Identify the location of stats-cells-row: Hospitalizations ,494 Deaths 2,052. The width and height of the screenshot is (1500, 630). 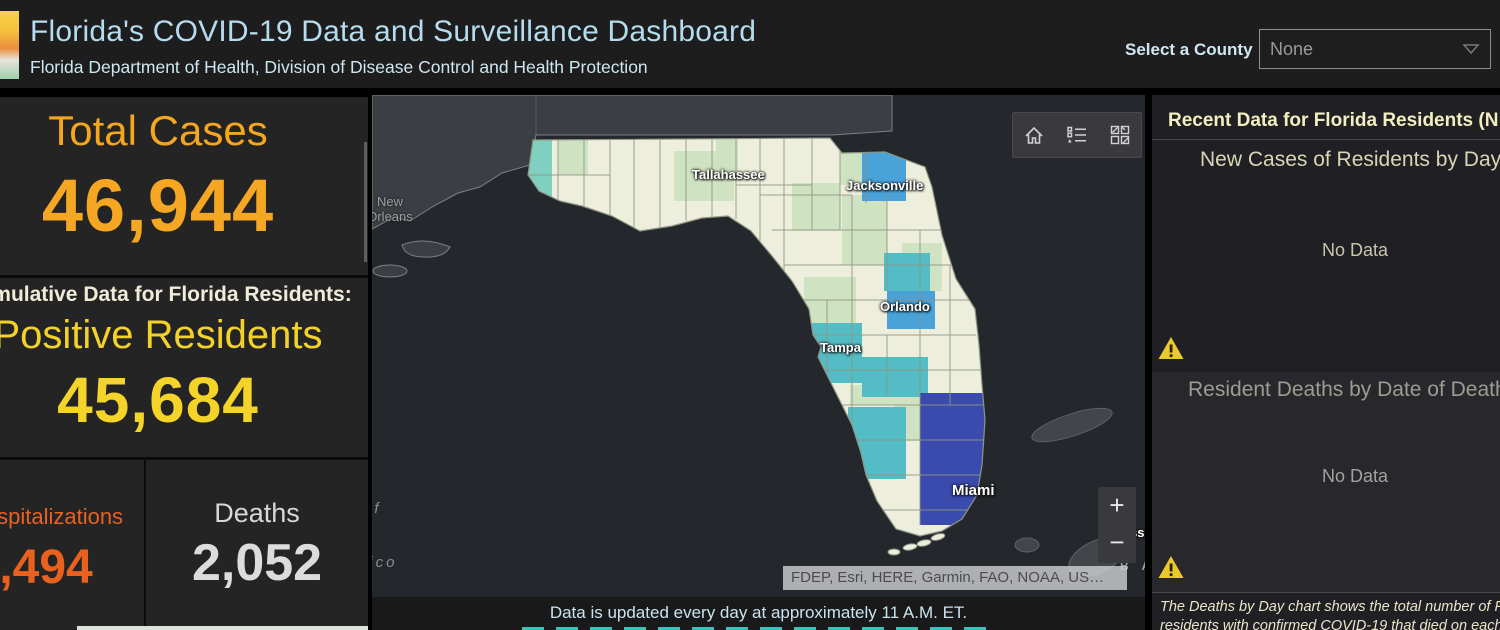
(184, 545).